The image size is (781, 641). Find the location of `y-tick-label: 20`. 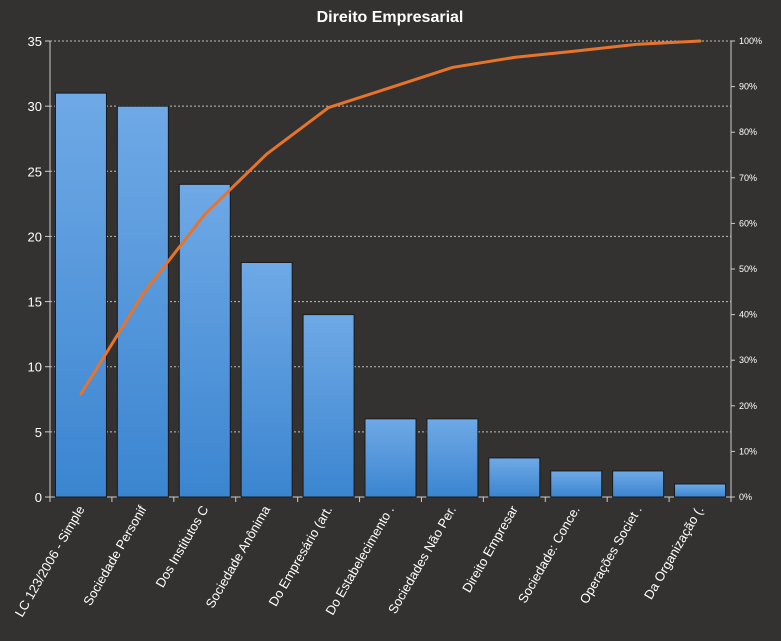

y-tick-label: 20 is located at coordinates (35, 236).